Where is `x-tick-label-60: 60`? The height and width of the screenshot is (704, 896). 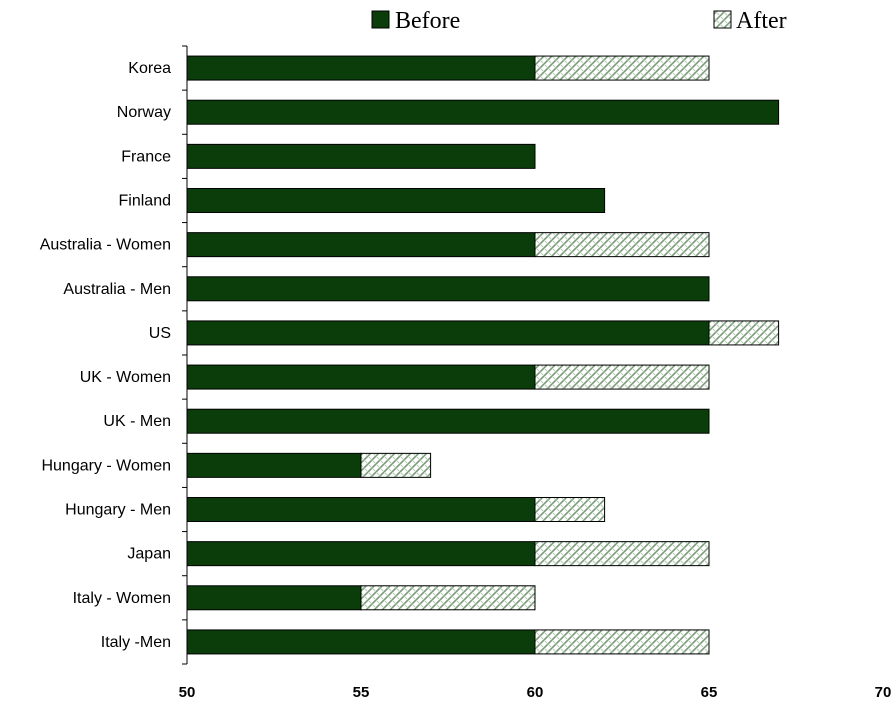
x-tick-label-60: 60 is located at coordinates (535, 692).